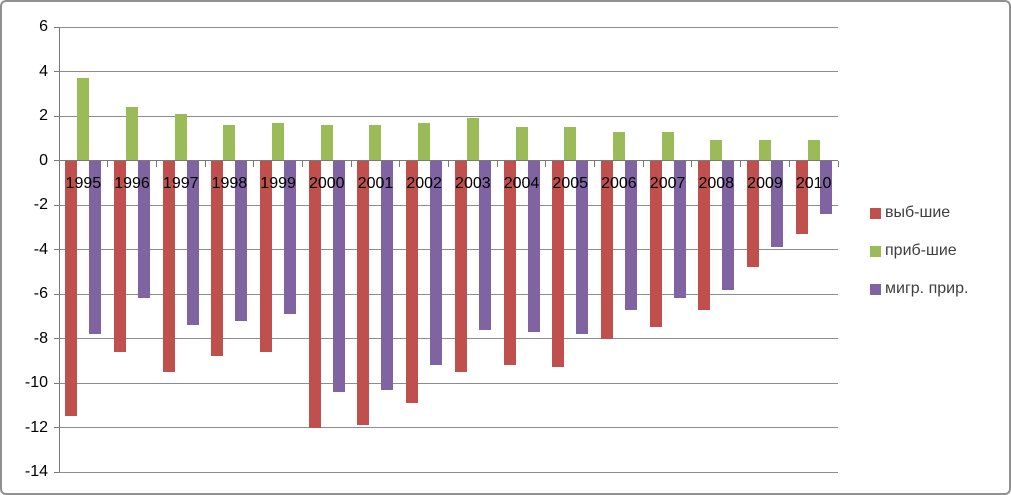 Image resolution: width=1011 pixels, height=495 pixels. What do you see at coordinates (144, 229) in the screenshot?
I see `bar-migr-prir-1996` at bounding box center [144, 229].